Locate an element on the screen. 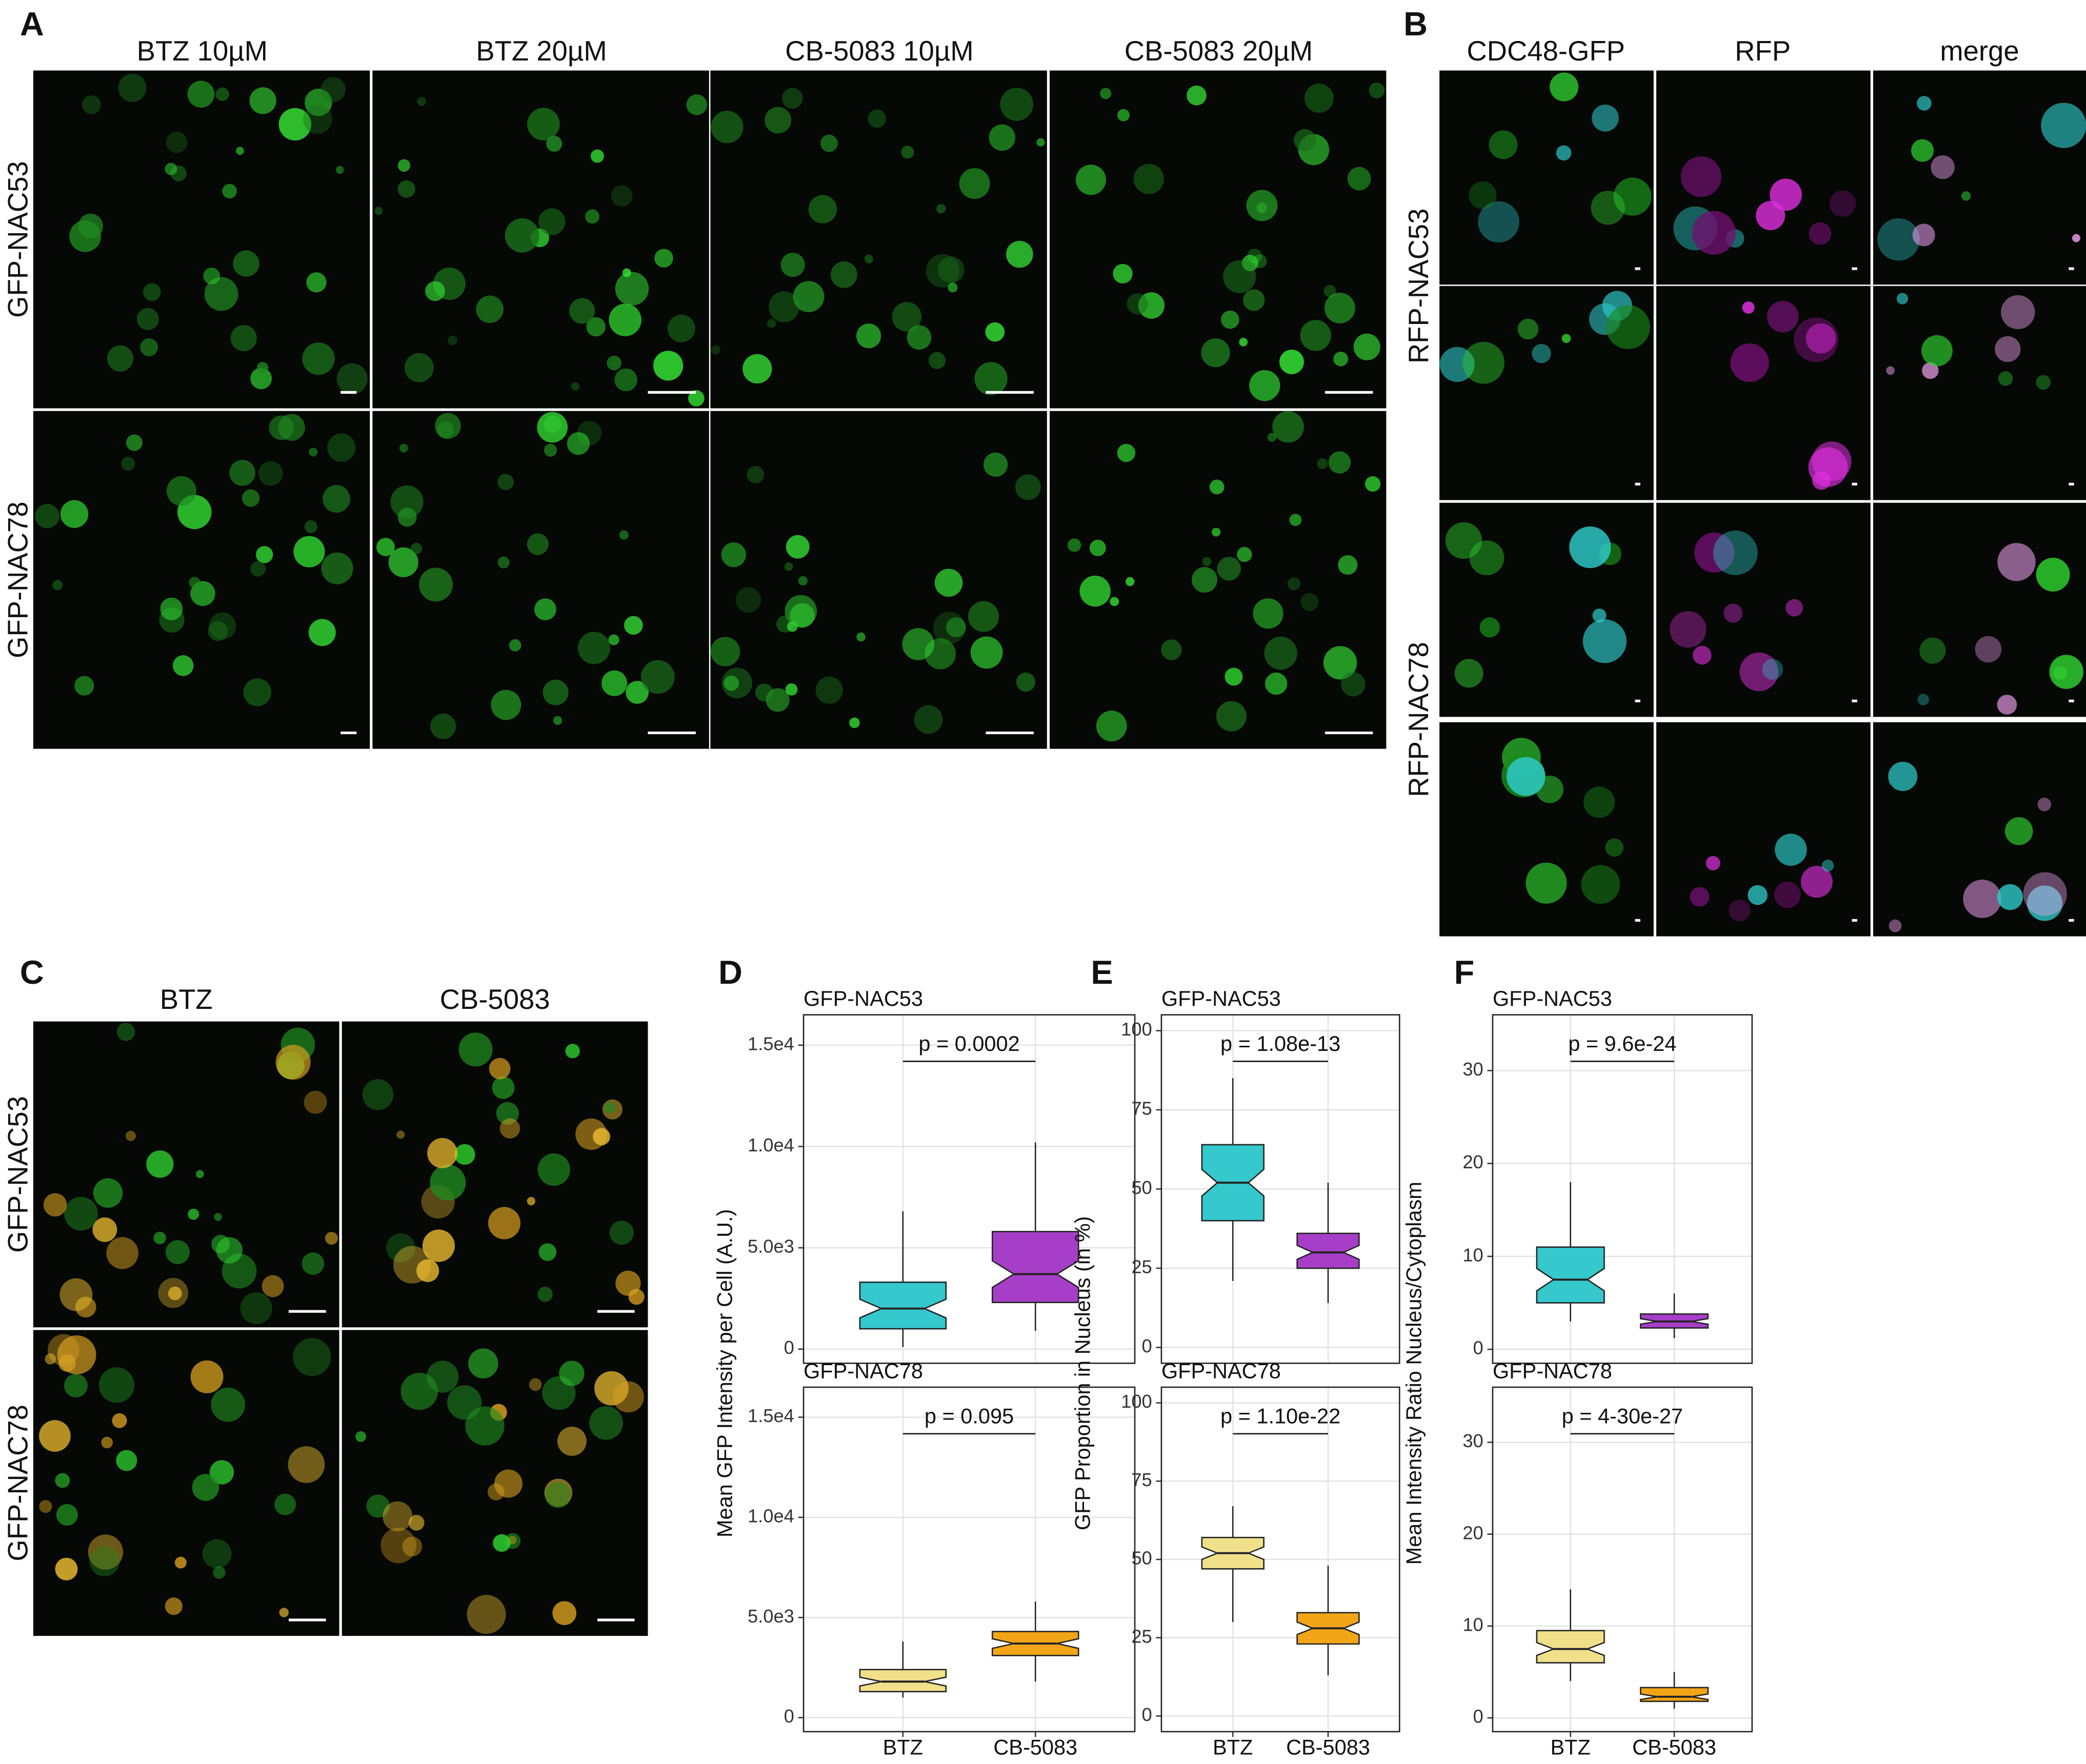 This screenshot has width=2086, height=1764. box is located at coordinates (903, 1305).